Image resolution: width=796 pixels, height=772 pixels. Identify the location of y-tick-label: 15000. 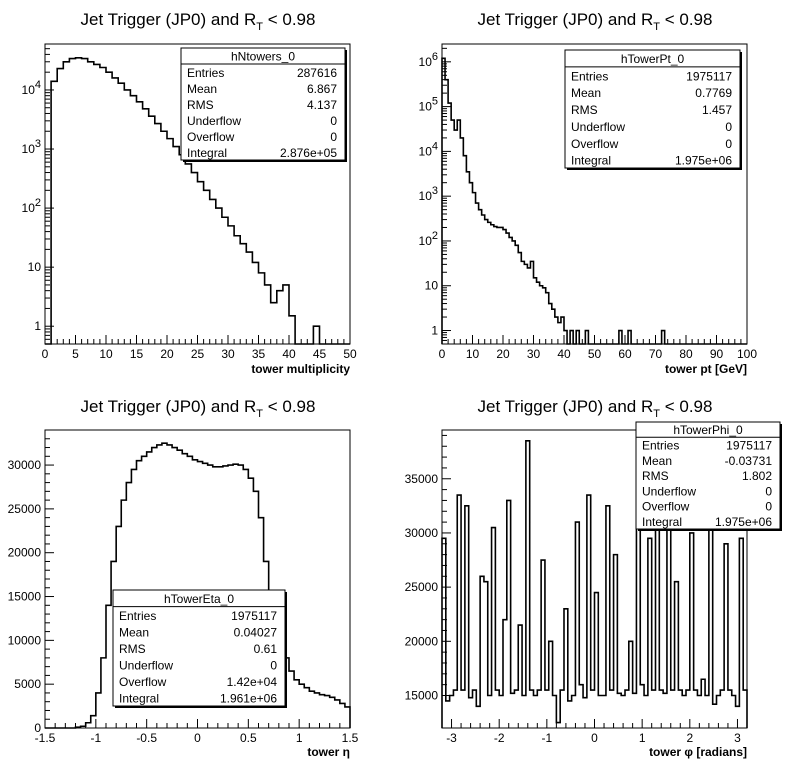
(422, 695).